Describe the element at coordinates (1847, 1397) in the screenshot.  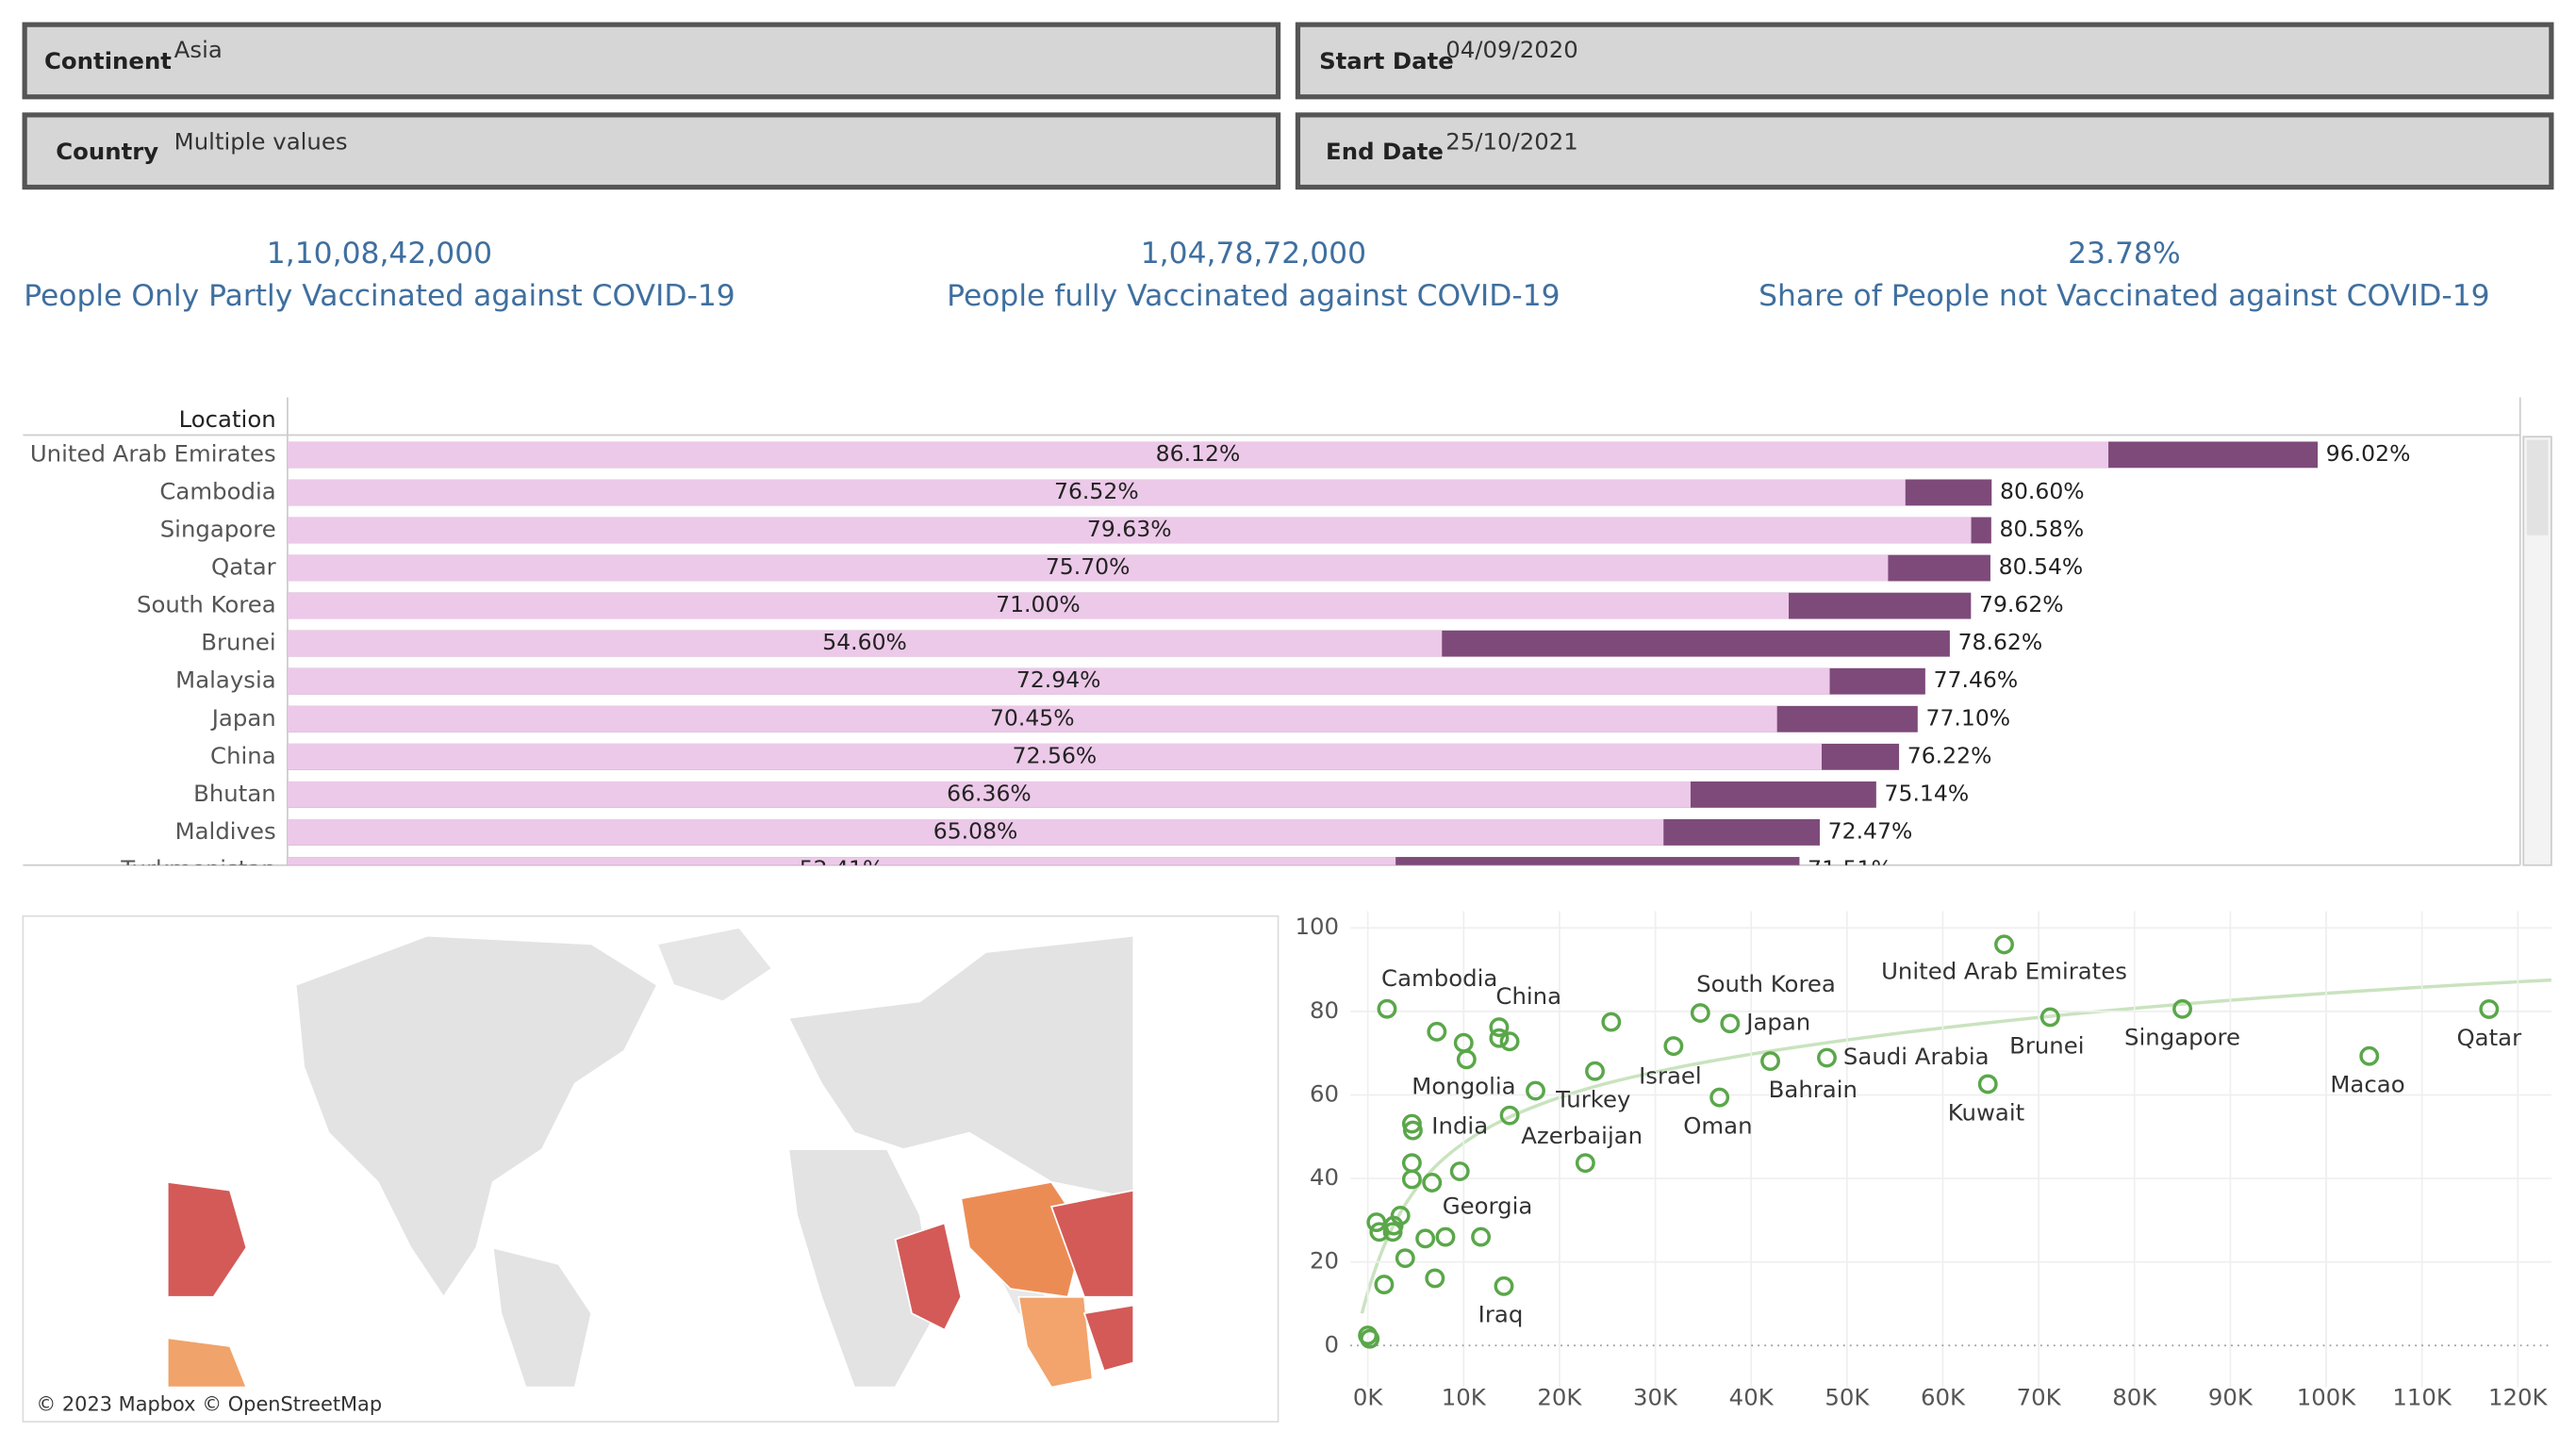
I see `x-tick-label: 50K` at that location.